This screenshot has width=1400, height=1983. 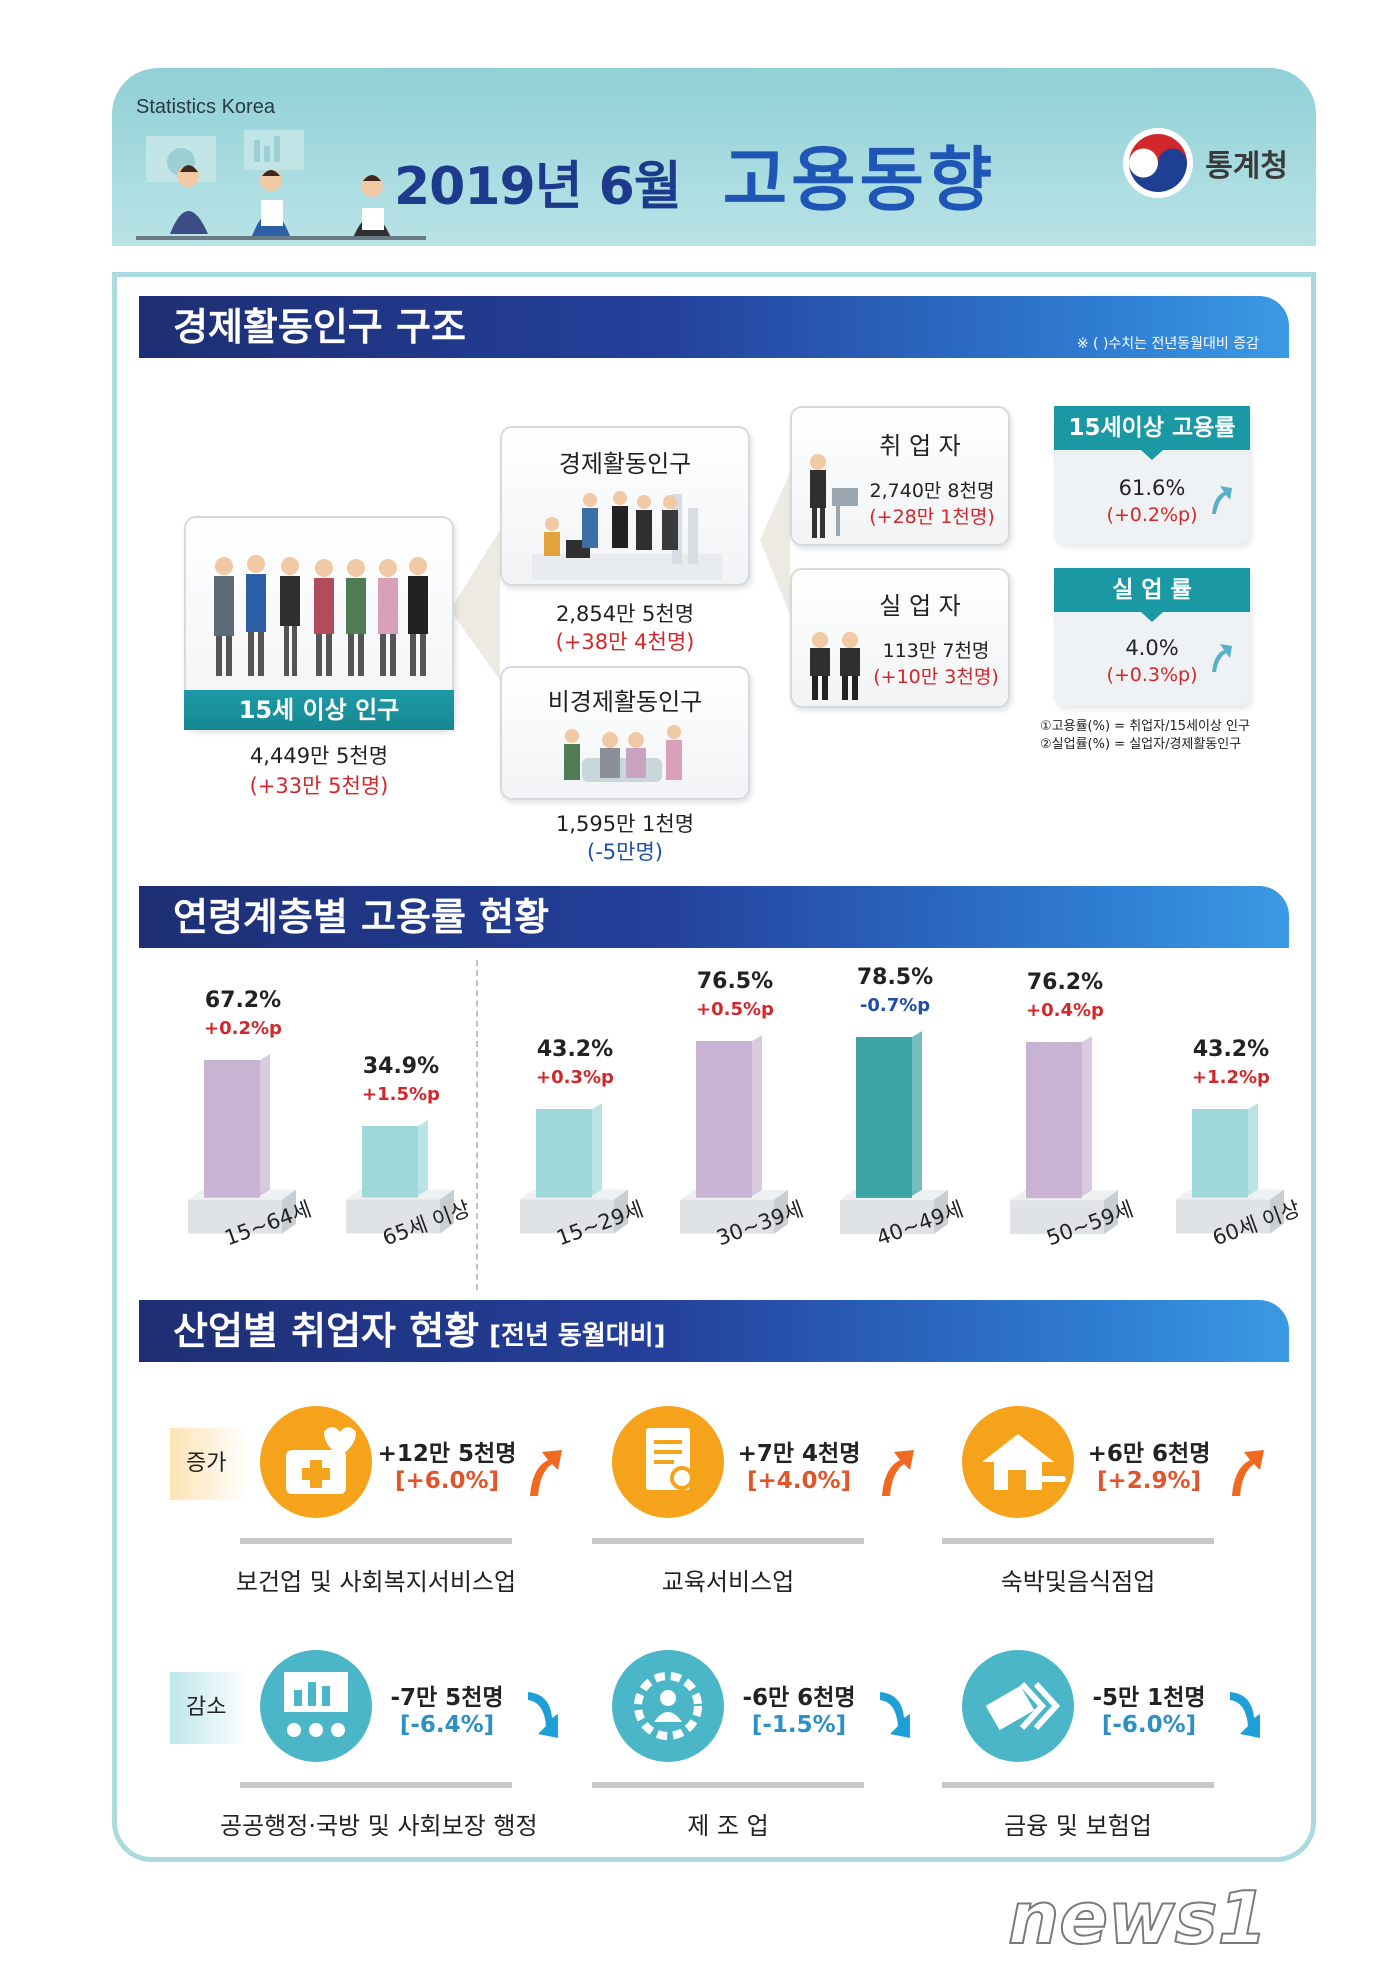 What do you see at coordinates (316, 1706) in the screenshot?
I see `presentation-board-icon` at bounding box center [316, 1706].